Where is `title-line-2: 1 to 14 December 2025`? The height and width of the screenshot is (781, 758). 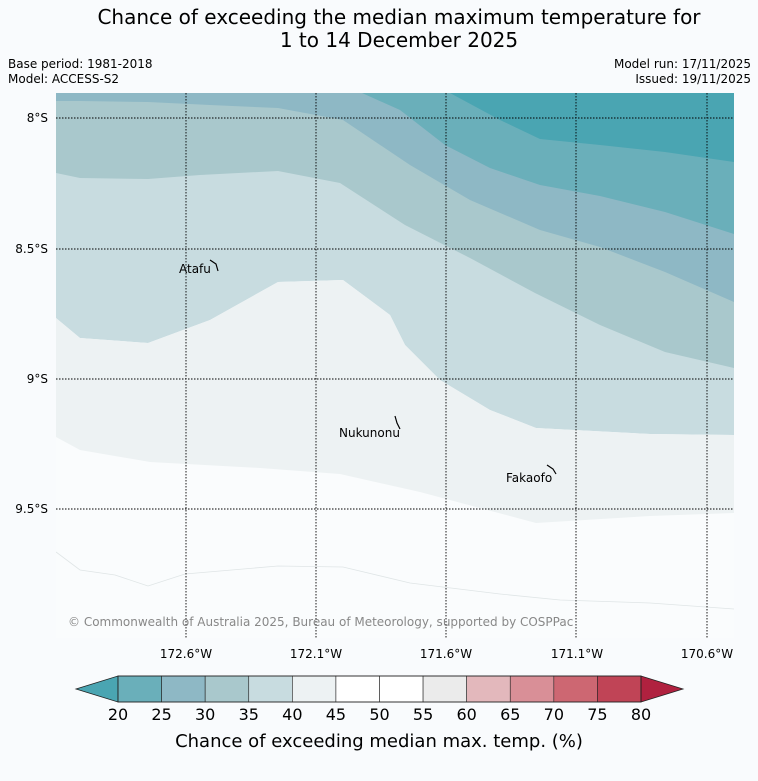
title-line-2: 1 to 14 December 2025 is located at coordinates (399, 40).